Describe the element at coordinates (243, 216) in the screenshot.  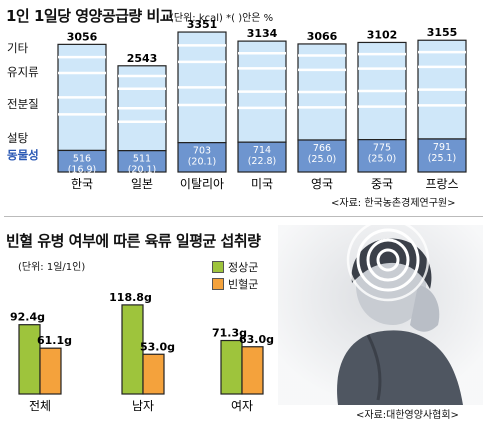
I see `section-divider` at that location.